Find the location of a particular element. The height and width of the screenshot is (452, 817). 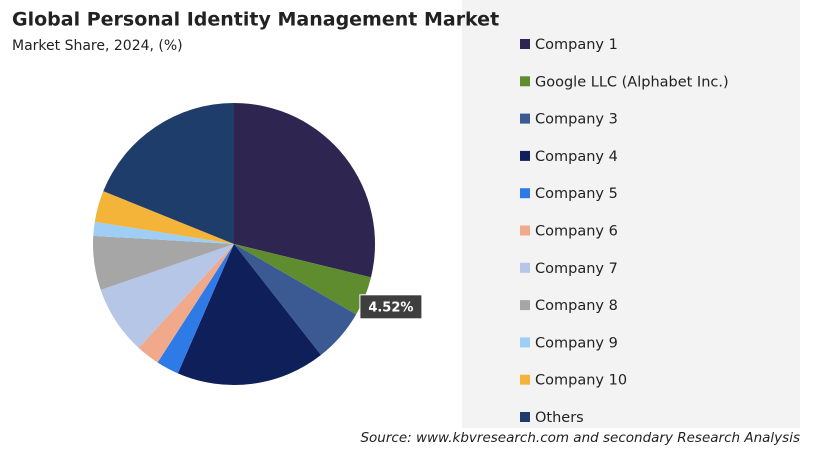

data-label: 4.52% is located at coordinates (390, 307).